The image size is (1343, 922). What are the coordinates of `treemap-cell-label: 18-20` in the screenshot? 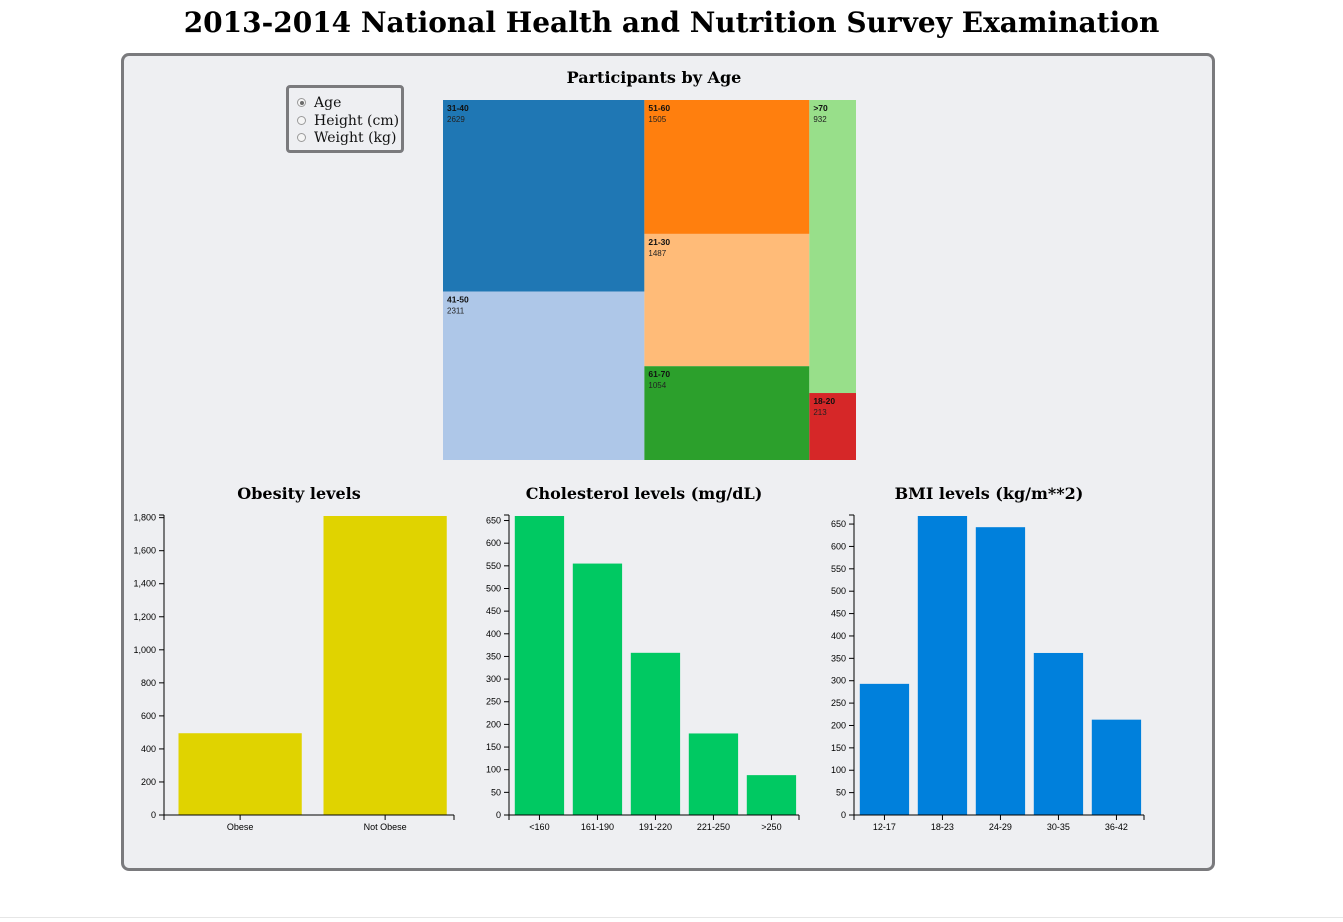 It's located at (824, 401).